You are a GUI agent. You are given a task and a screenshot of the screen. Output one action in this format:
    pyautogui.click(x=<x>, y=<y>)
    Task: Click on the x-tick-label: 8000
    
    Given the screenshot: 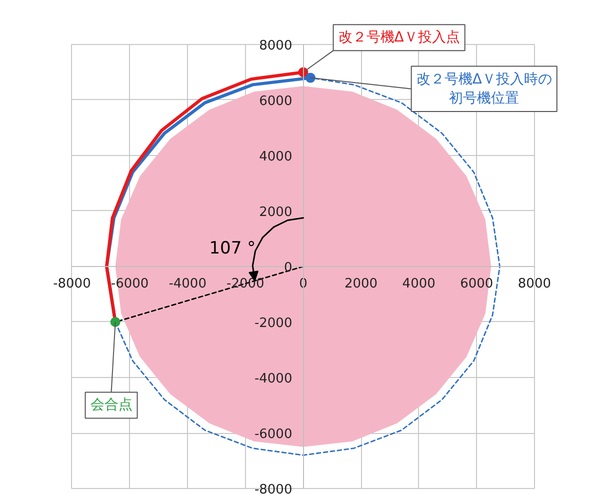 What is the action you would take?
    pyautogui.click(x=535, y=284)
    